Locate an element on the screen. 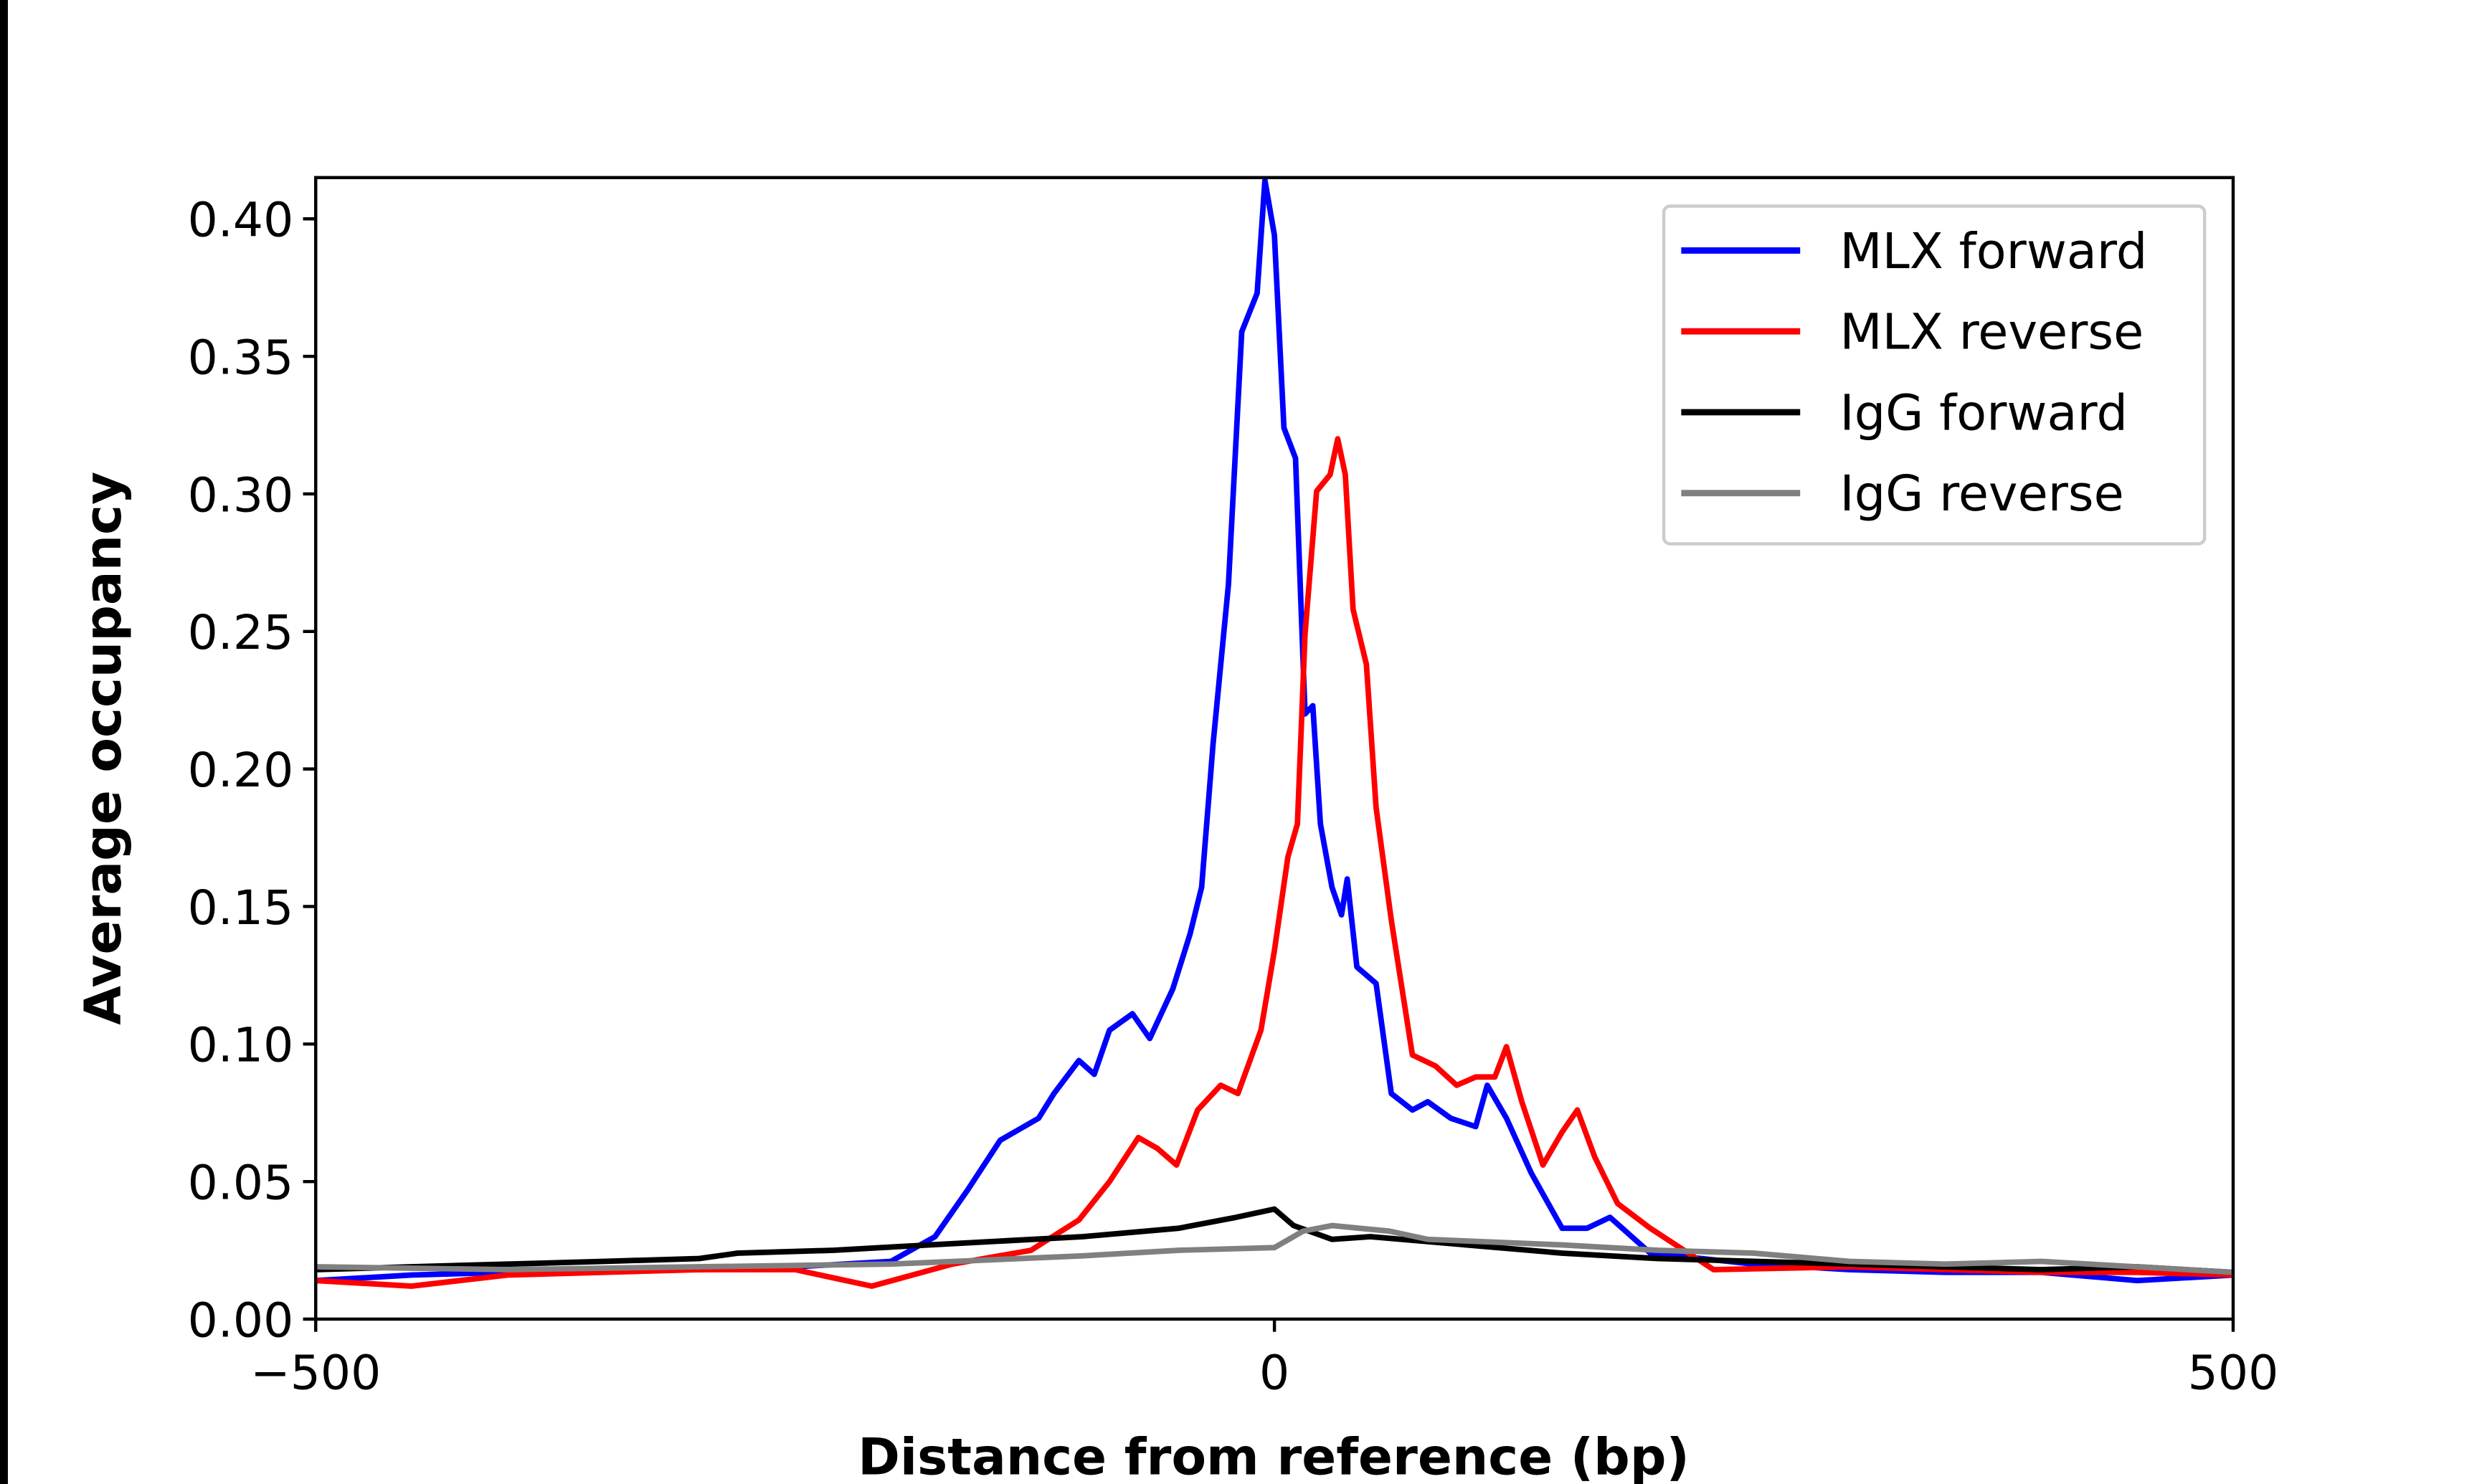 The width and height of the screenshot is (2487, 1484). y-tick-label: 0.15 is located at coordinates (241, 908).